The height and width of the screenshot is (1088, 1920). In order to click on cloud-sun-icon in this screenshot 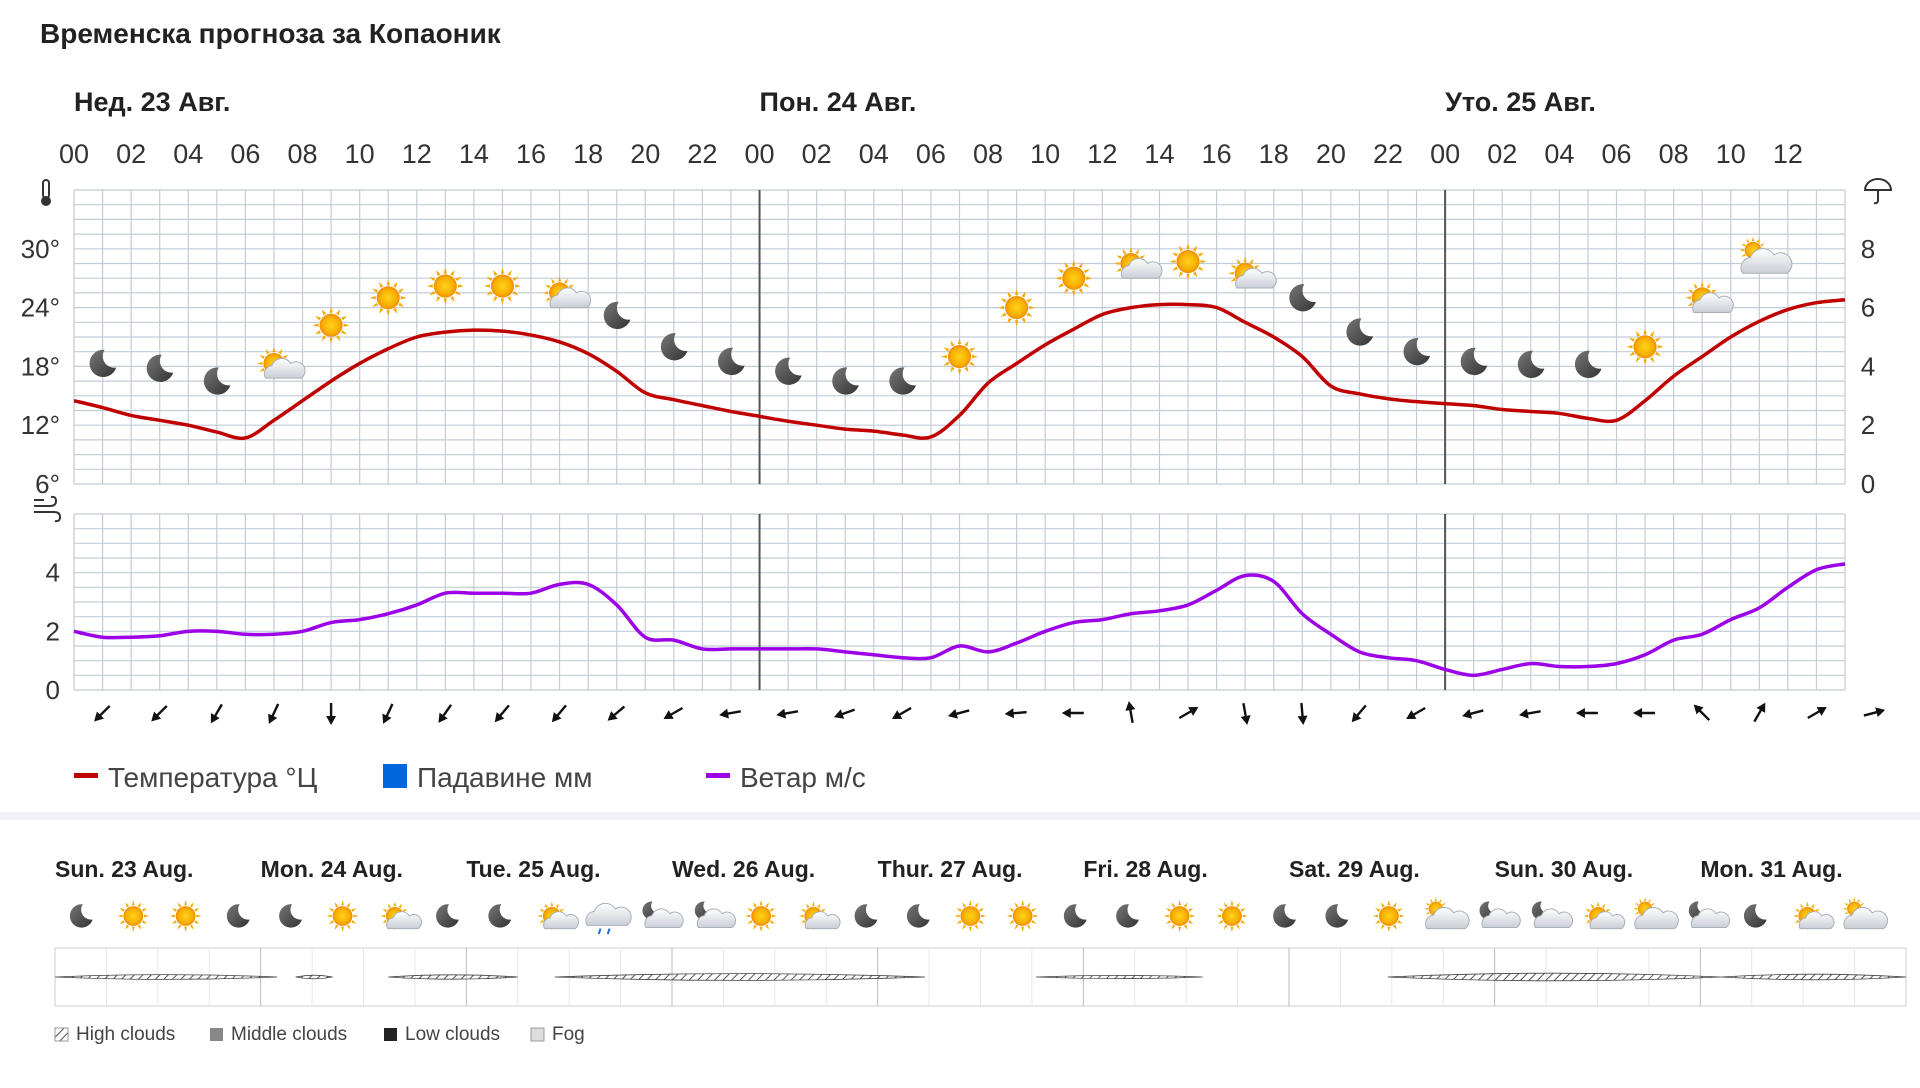, I will do `click(1656, 913)`.